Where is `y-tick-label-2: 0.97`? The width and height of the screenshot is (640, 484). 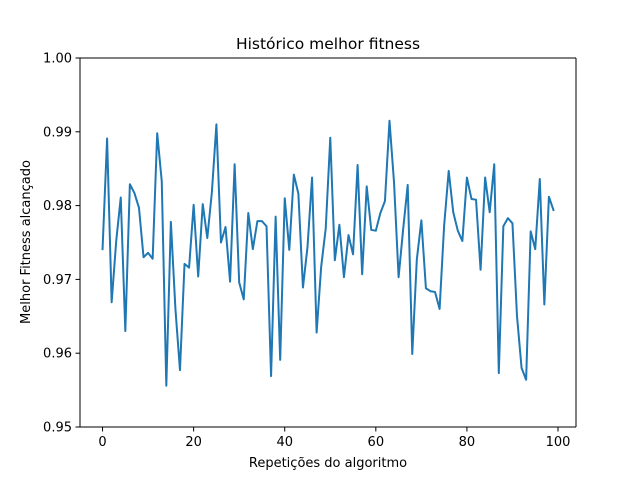
y-tick-label-2: 0.97 is located at coordinates (57, 280).